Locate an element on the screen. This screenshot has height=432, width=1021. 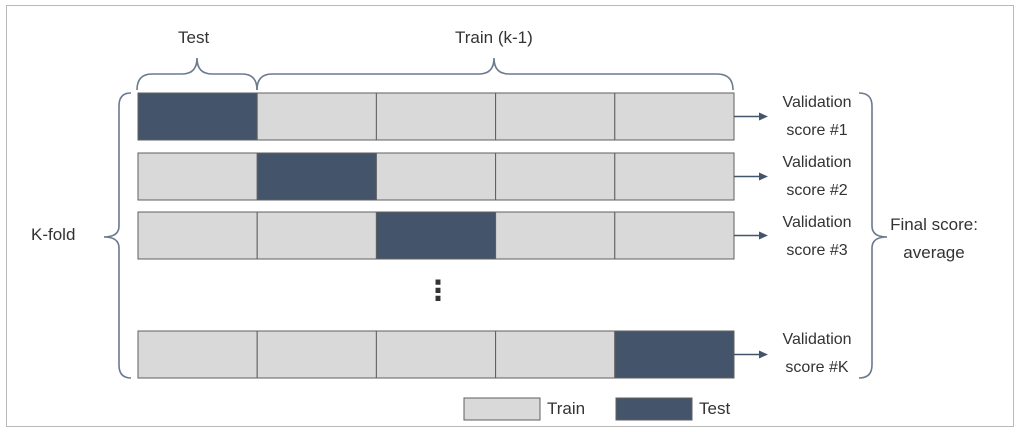
kfold-label: K-fold is located at coordinates (53, 234).